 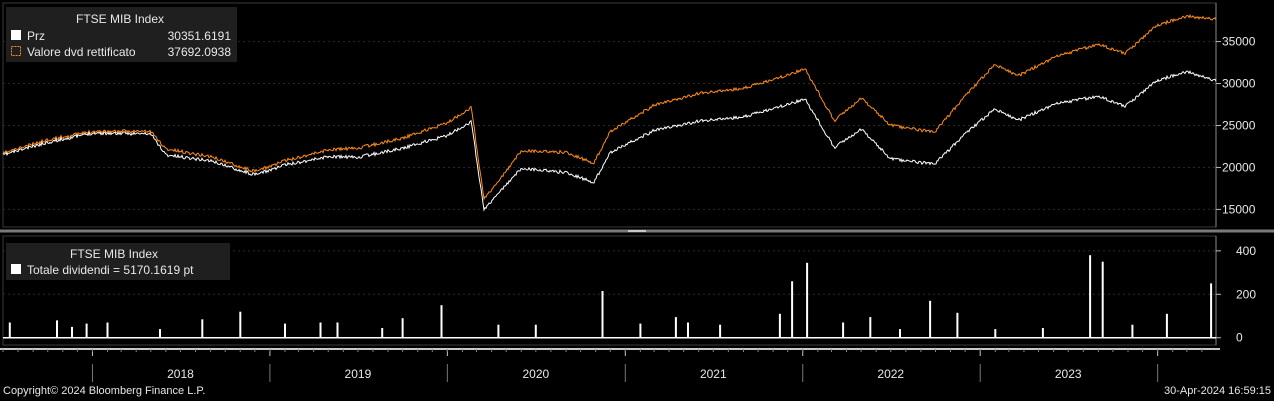 What do you see at coordinates (120, 19) in the screenshot?
I see `price-legend-title: FTSE MIB Index` at bounding box center [120, 19].